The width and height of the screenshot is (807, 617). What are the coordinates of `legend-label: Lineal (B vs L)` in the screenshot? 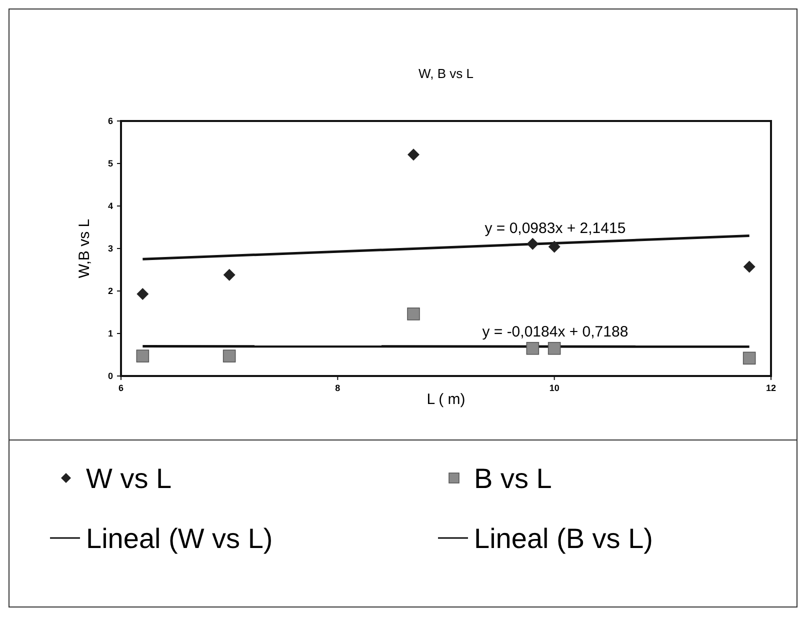 It's located at (563, 538).